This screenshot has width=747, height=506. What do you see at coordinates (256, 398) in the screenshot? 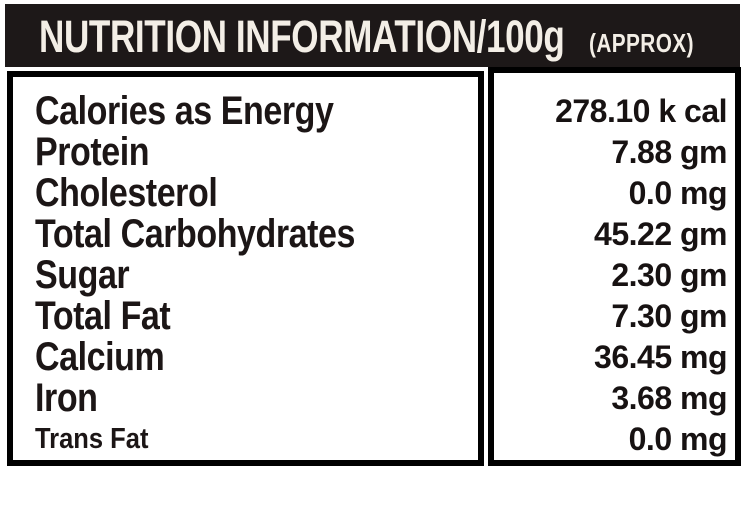
I see `nutrient-row-iron: Iron` at bounding box center [256, 398].